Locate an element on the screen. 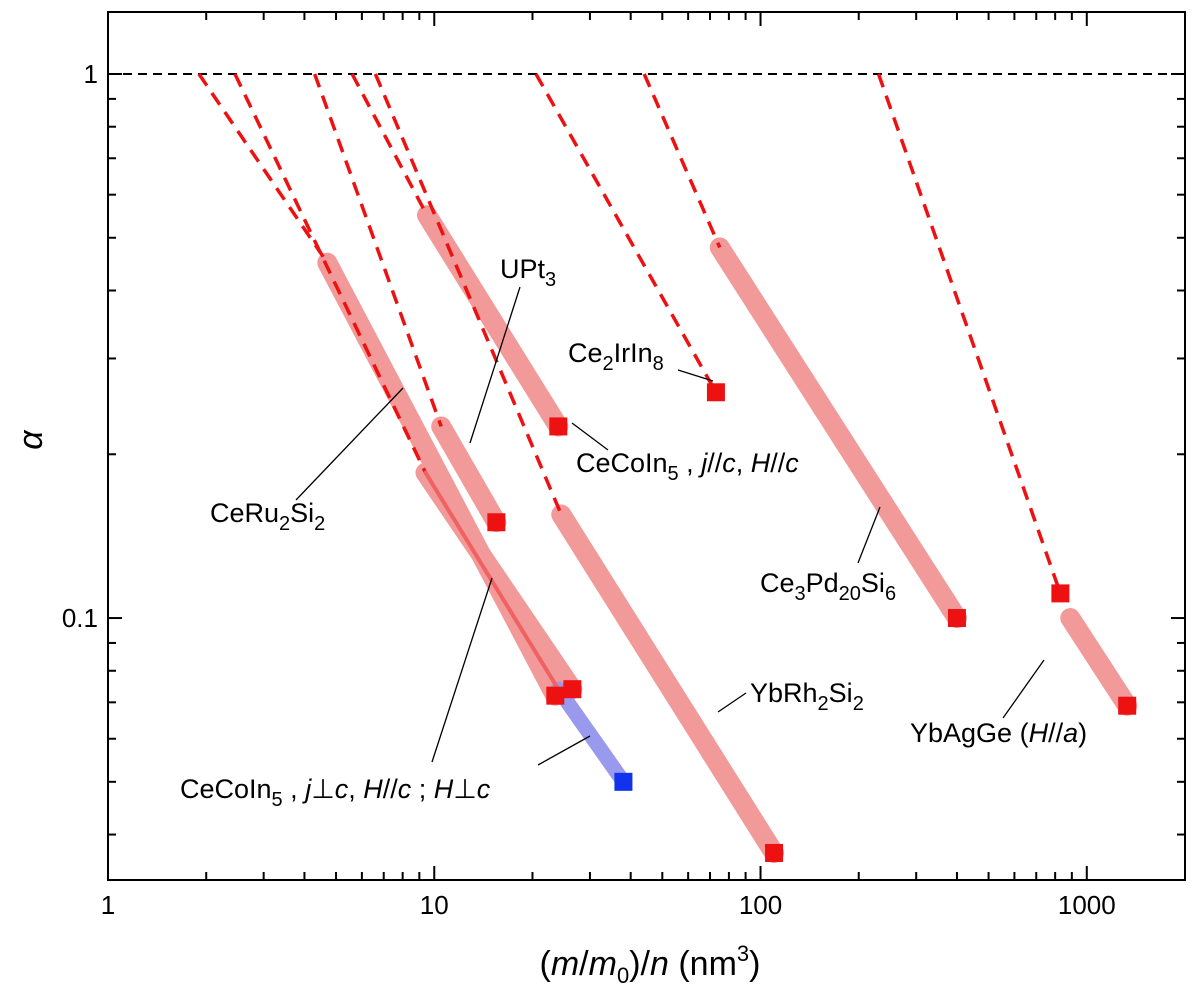  s1-inner-line is located at coordinates (492, 581).